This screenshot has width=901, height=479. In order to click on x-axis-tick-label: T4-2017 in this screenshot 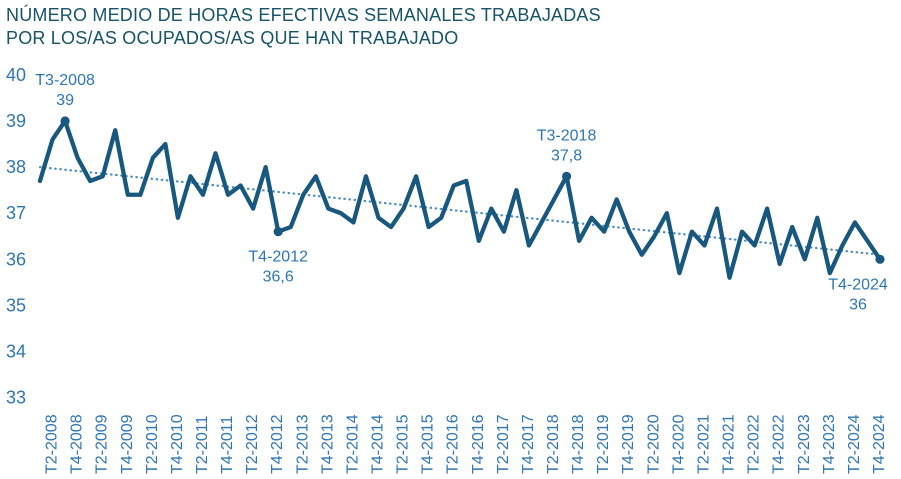, I will do `click(528, 444)`.